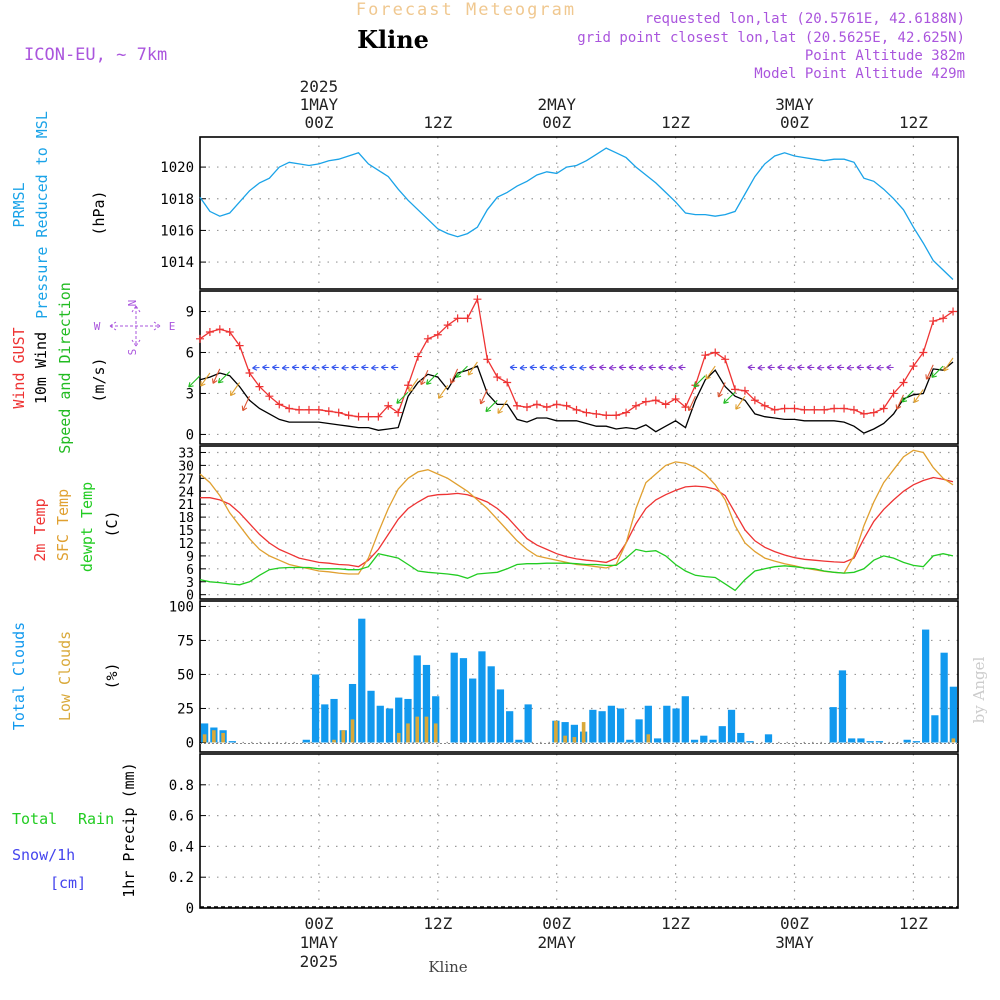  Describe the element at coordinates (794, 923) in the screenshot. I see `bottom-hour-label: 00Z` at that location.